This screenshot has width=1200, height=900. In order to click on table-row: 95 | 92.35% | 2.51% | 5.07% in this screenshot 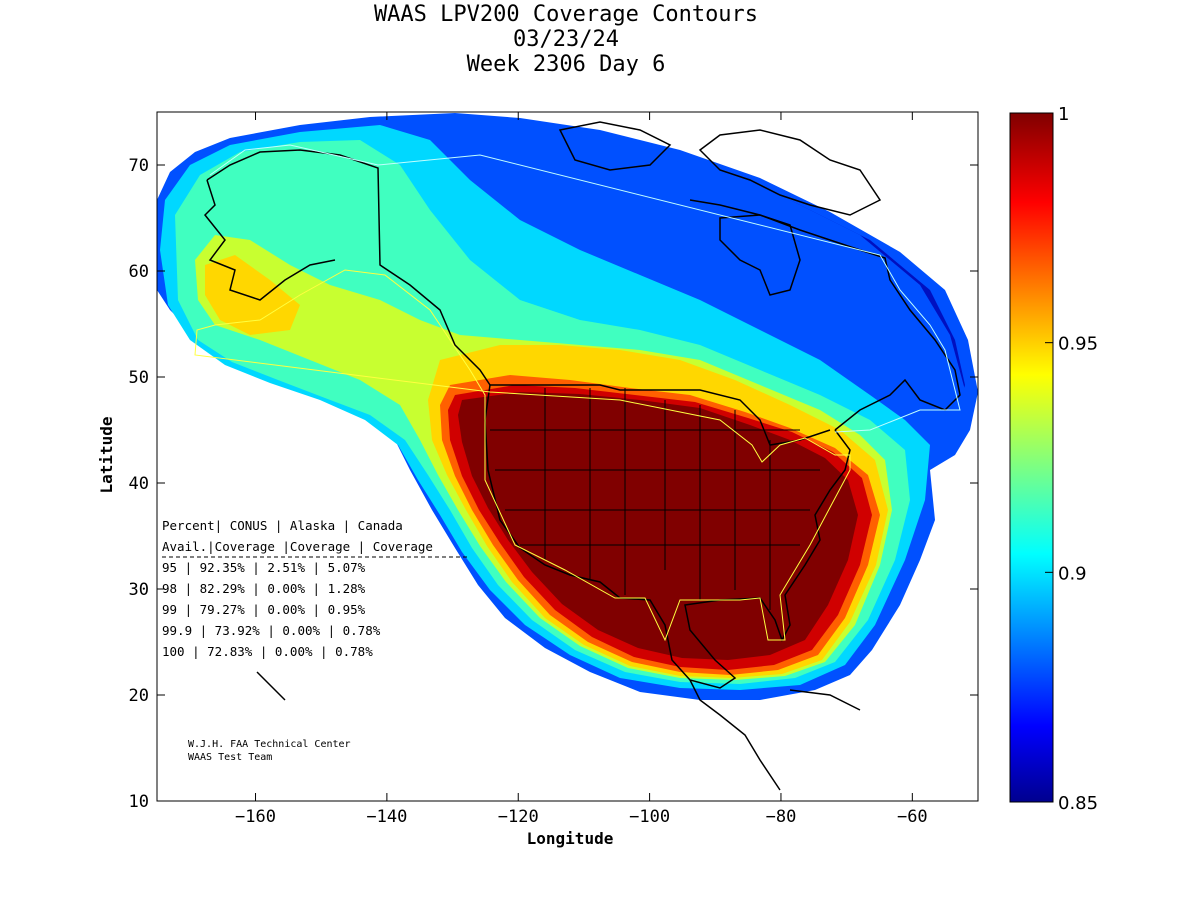, I will do `click(264, 567)`.